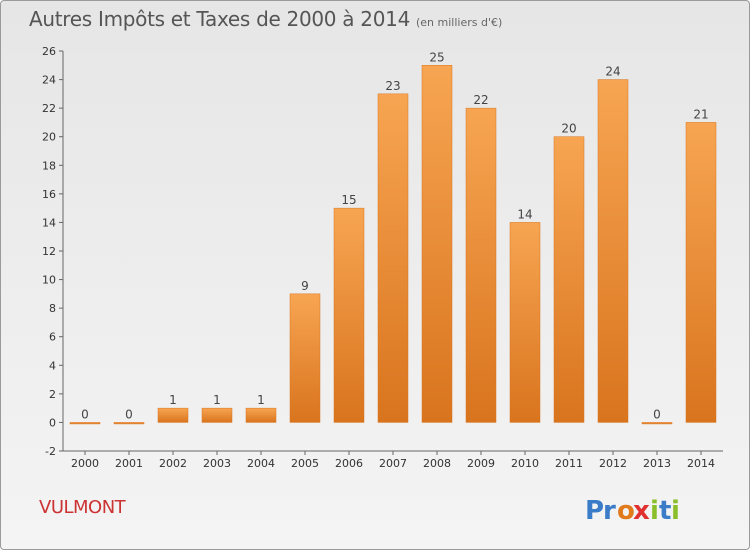 The image size is (750, 550). Describe the element at coordinates (657, 463) in the screenshot. I see `x-tick-label: 2013` at that location.